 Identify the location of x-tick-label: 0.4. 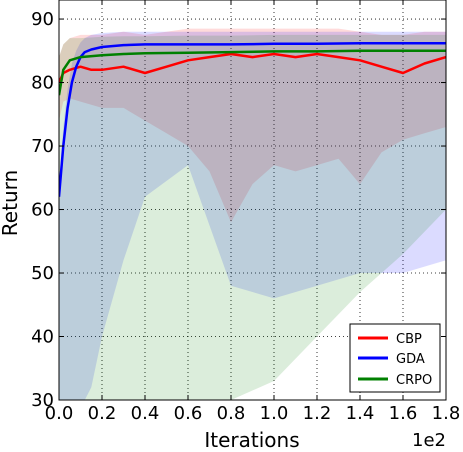
(145, 413).